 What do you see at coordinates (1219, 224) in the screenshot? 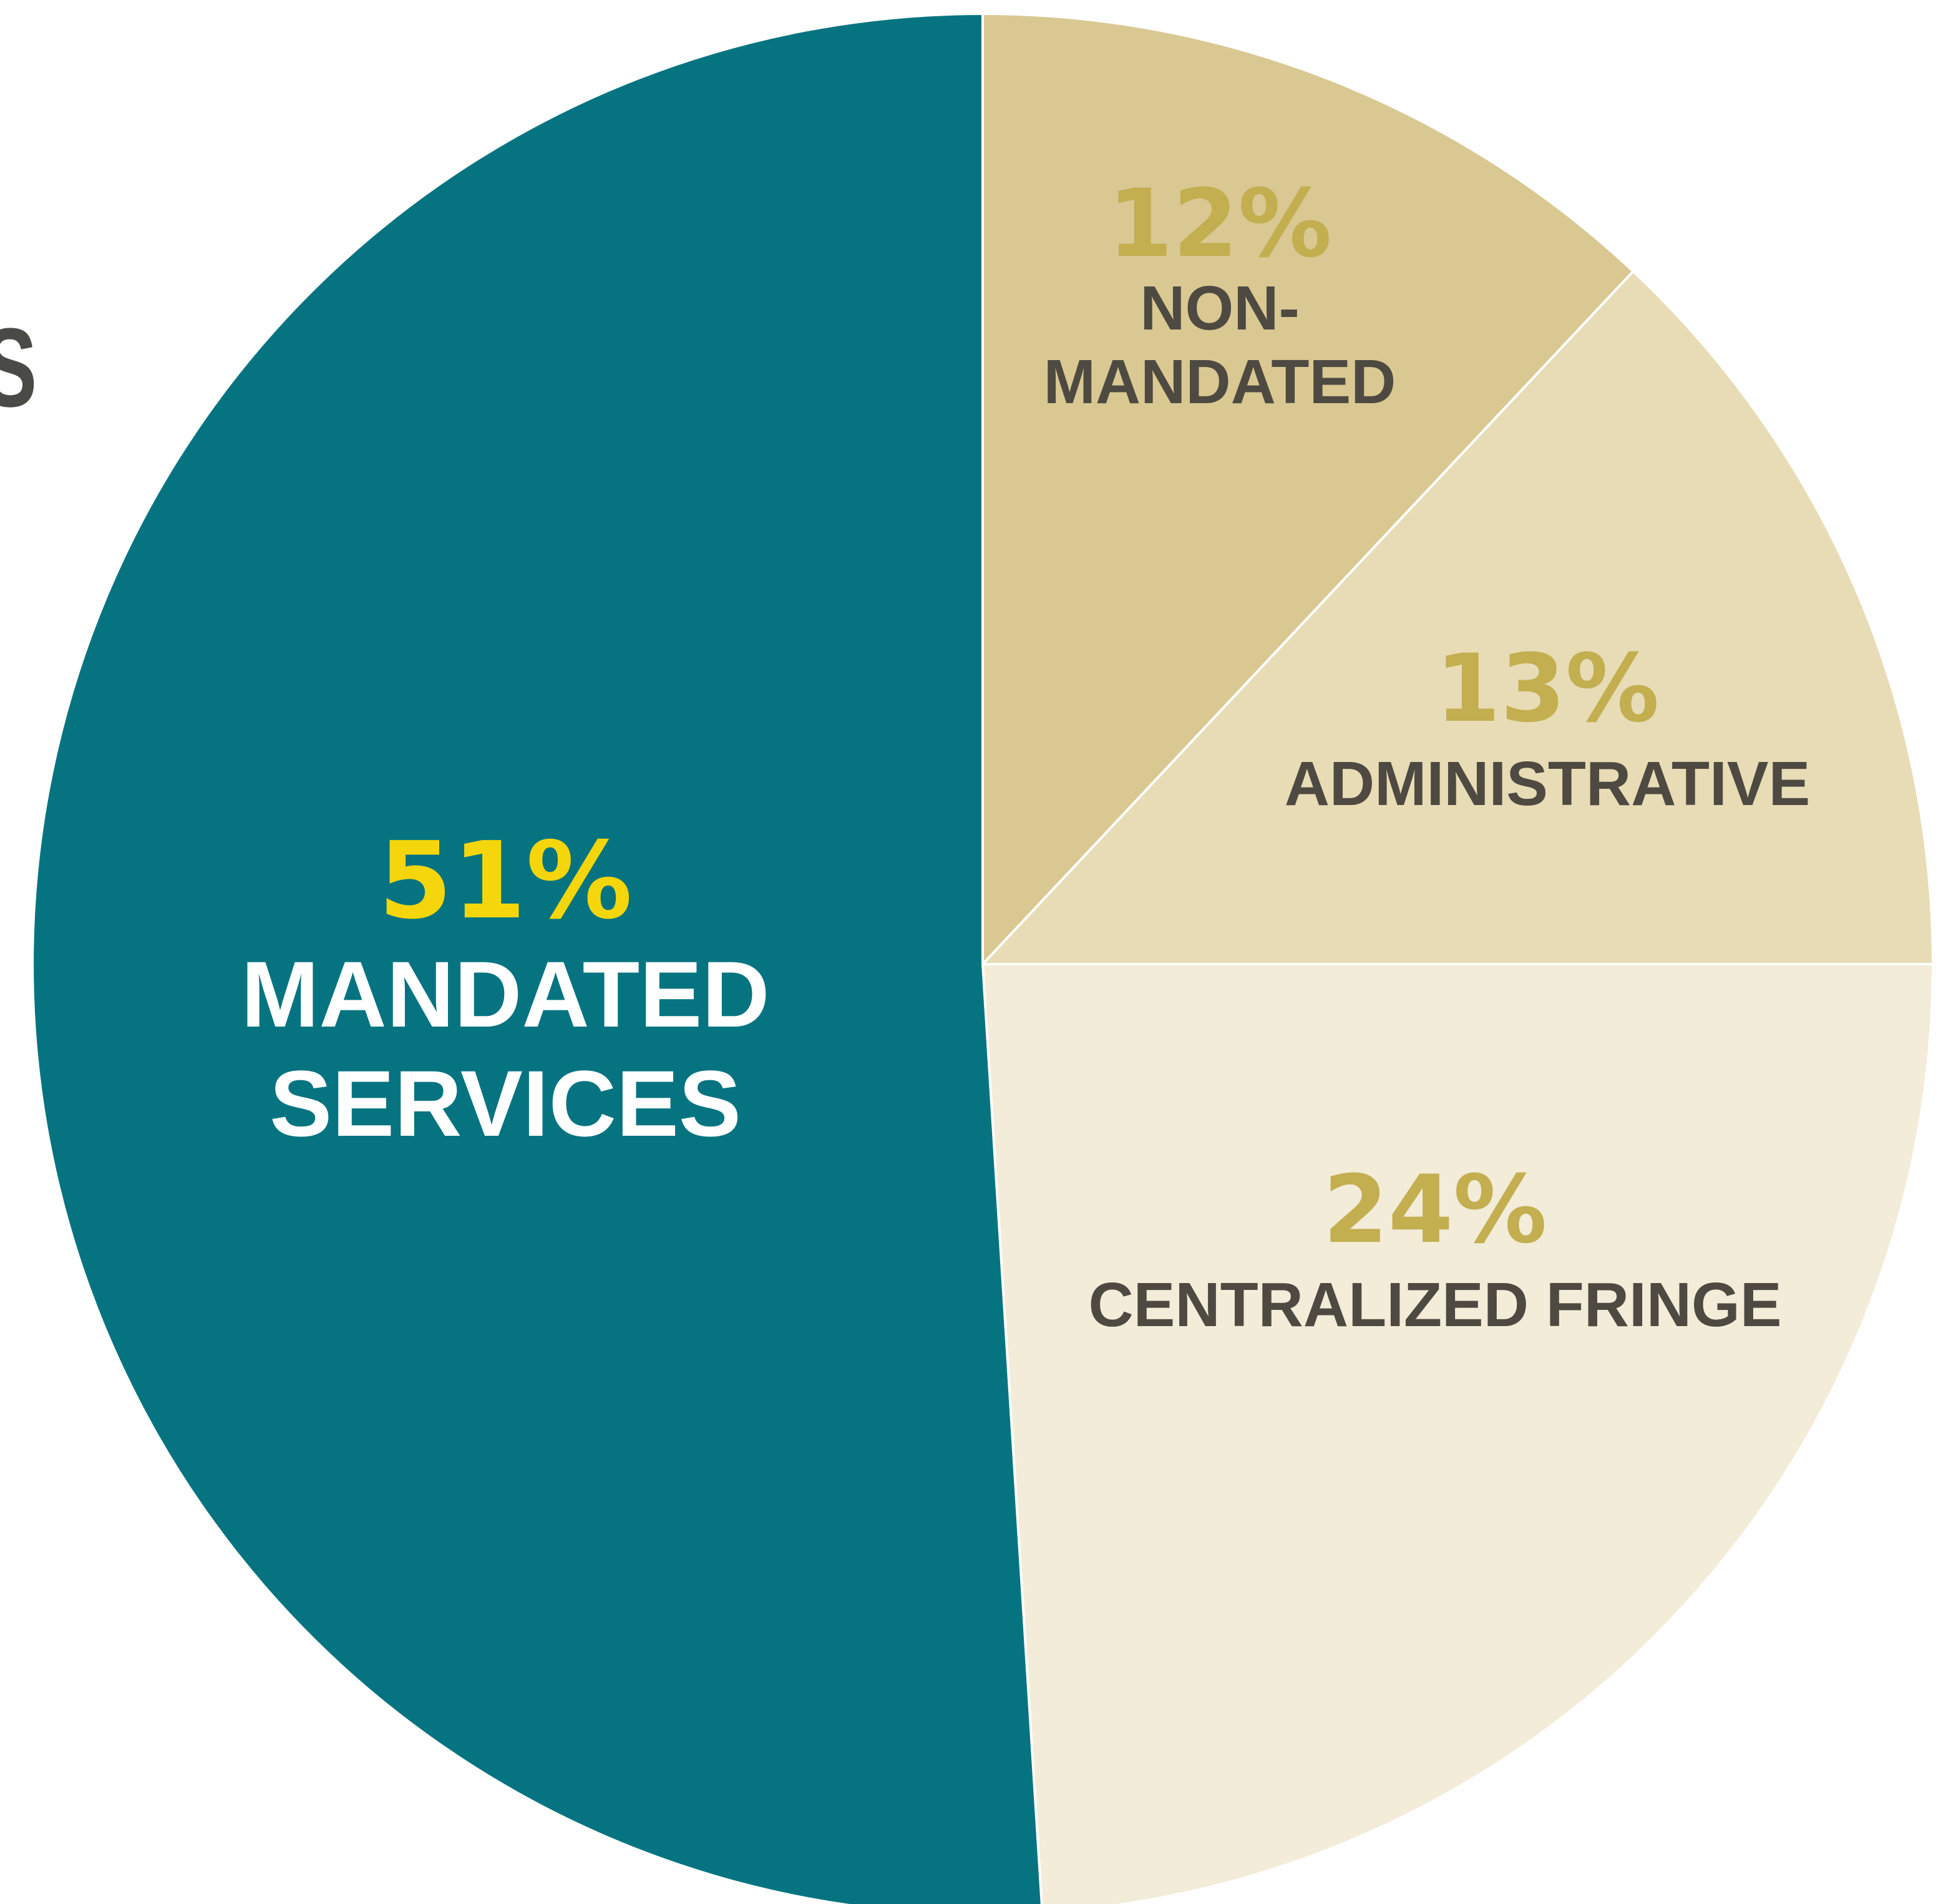
I see `pie-slice-1-percent: 12%` at bounding box center [1219, 224].